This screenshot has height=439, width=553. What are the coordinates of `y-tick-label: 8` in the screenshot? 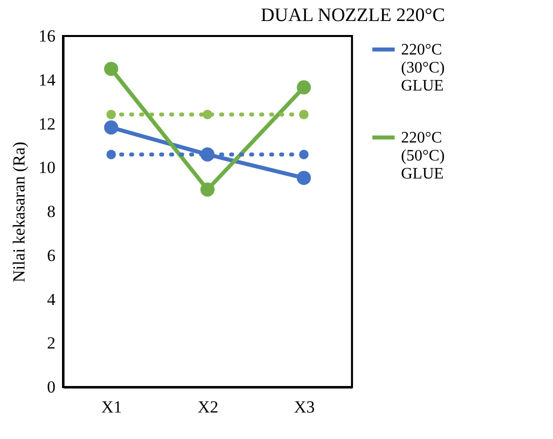 It's located at (51, 211).